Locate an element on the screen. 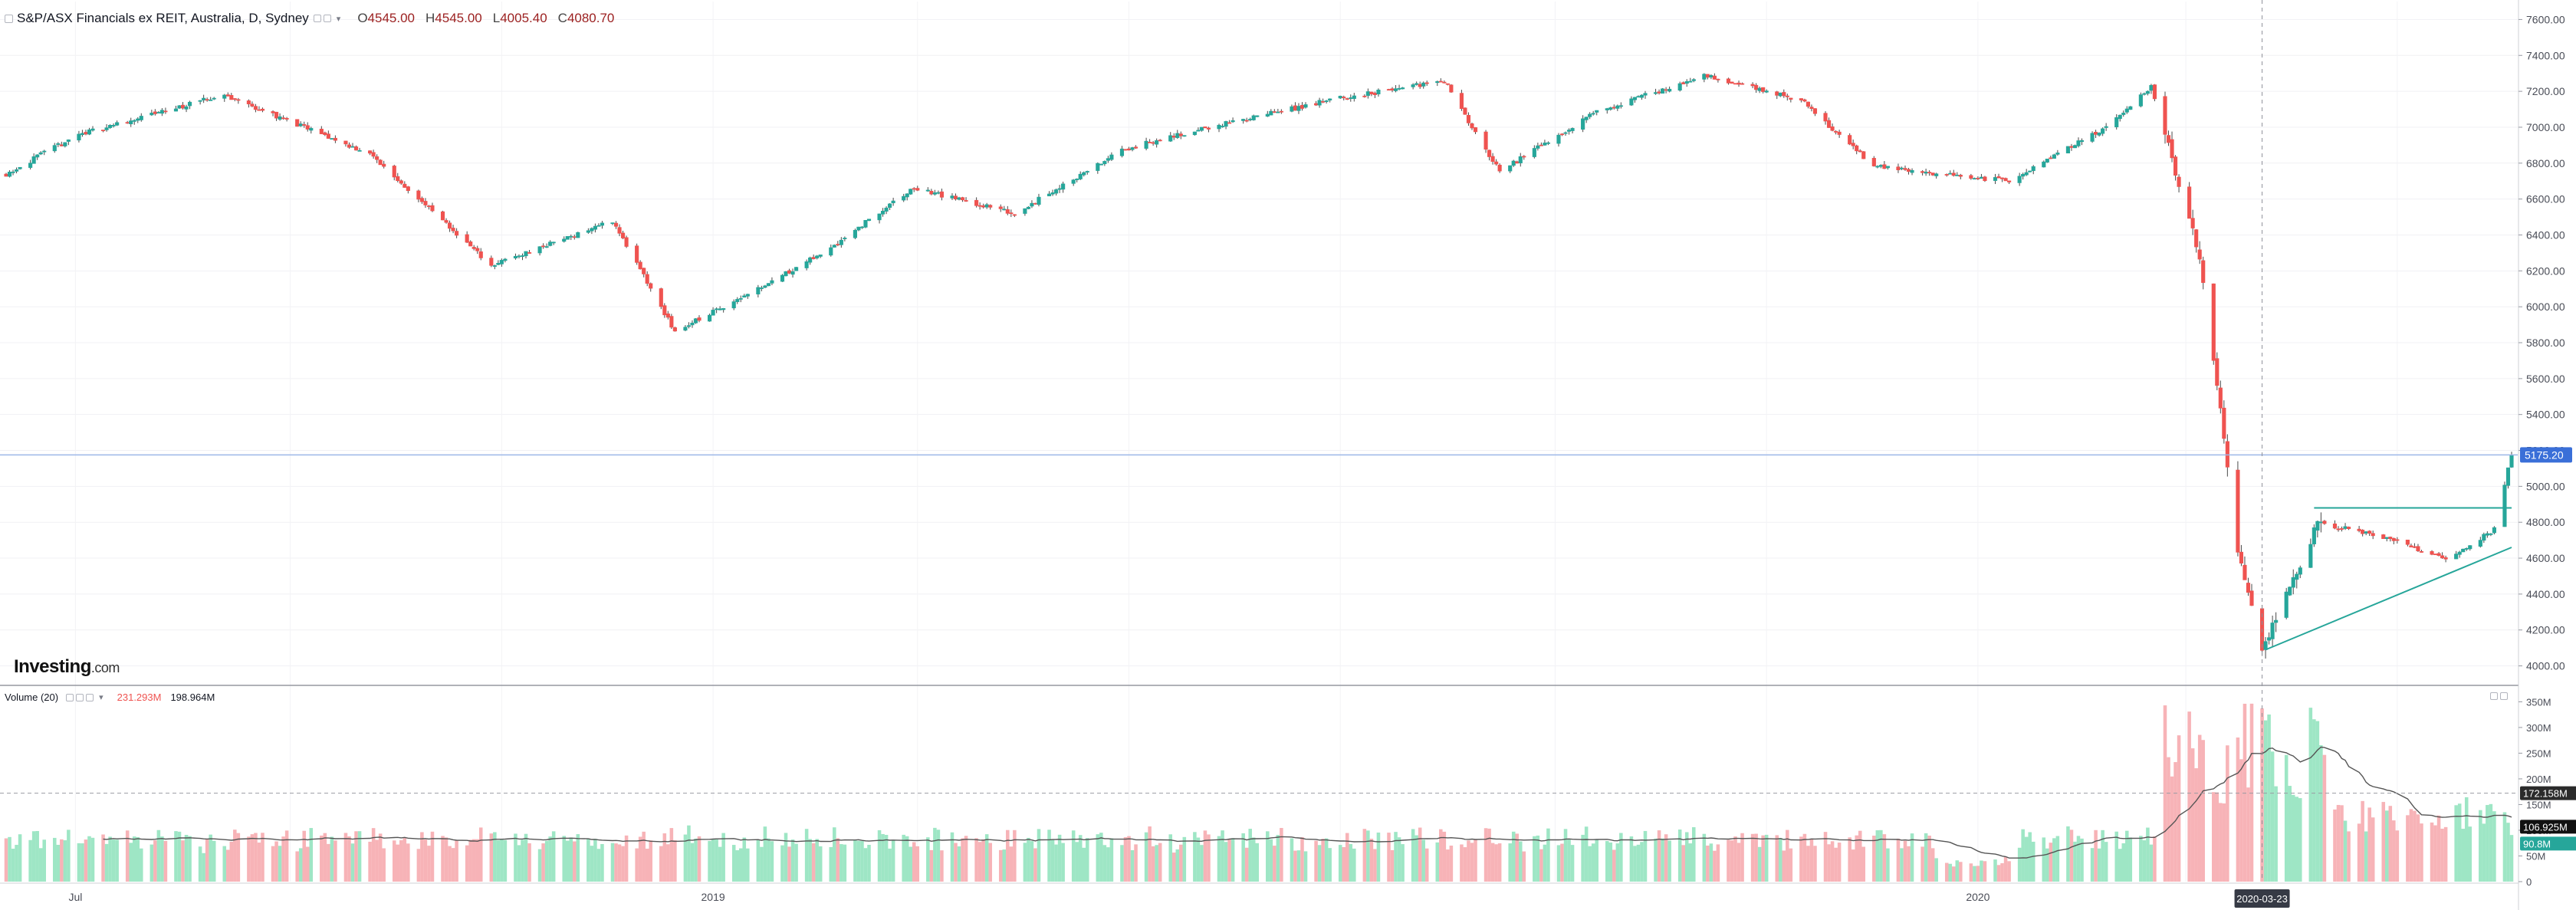 The height and width of the screenshot is (910, 2576). volume-tick-label: 150M is located at coordinates (2538, 805).